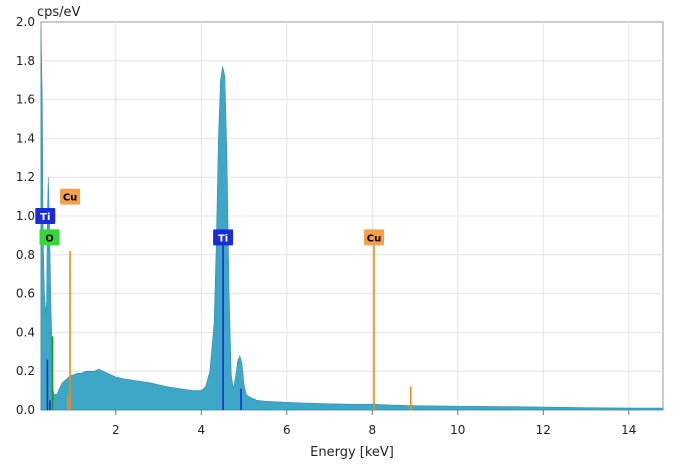 The height and width of the screenshot is (467, 682). What do you see at coordinates (210, 217) in the screenshot?
I see `element-markers-layer: Ti O Cu Ti Cu` at bounding box center [210, 217].